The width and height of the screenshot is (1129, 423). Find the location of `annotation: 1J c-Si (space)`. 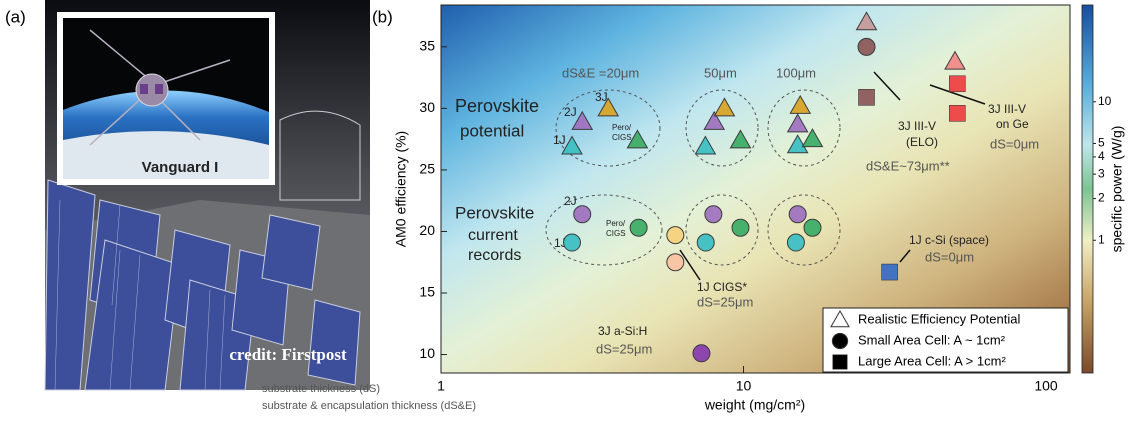

annotation: 1J c-Si (space) is located at coordinates (949, 240).